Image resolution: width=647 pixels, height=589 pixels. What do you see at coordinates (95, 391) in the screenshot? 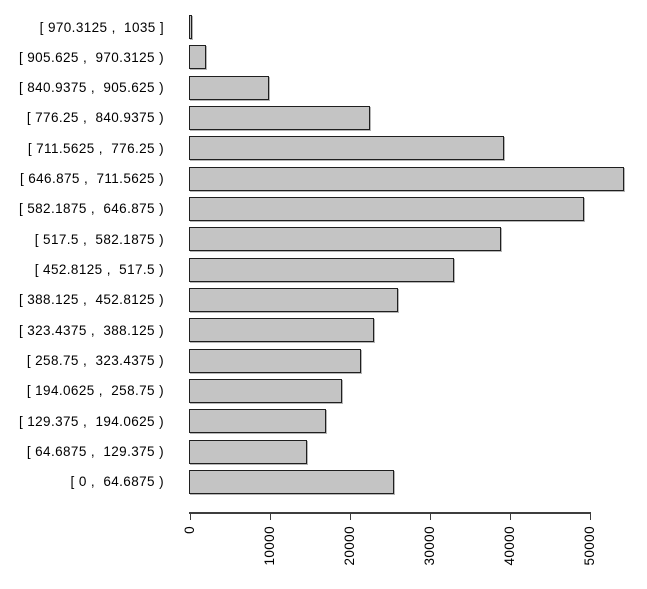
I see `y-axis-label: [ 194.0625 , 258.75 )` at bounding box center [95, 391].